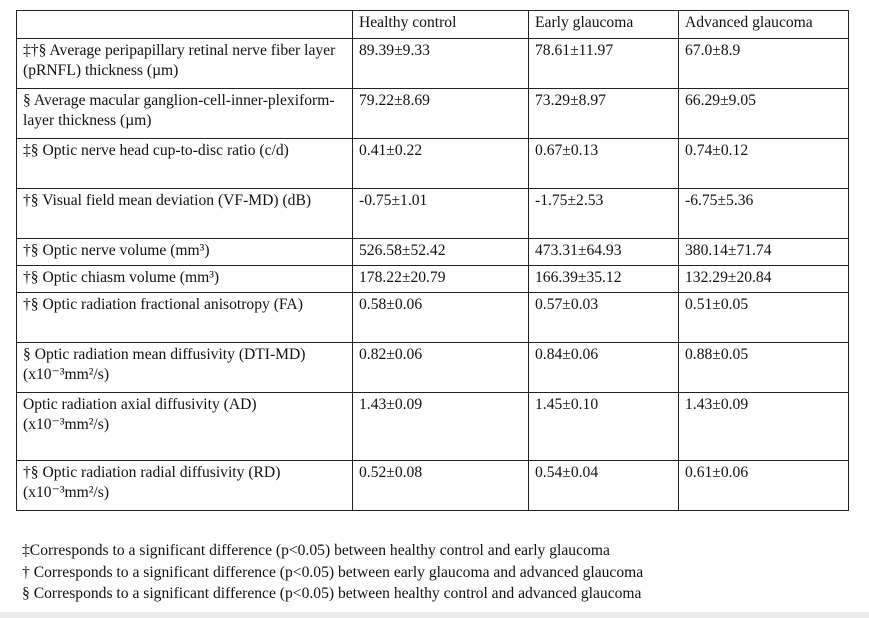  I want to click on header-cell-advanced: Advanced glaucoma, so click(763, 24).